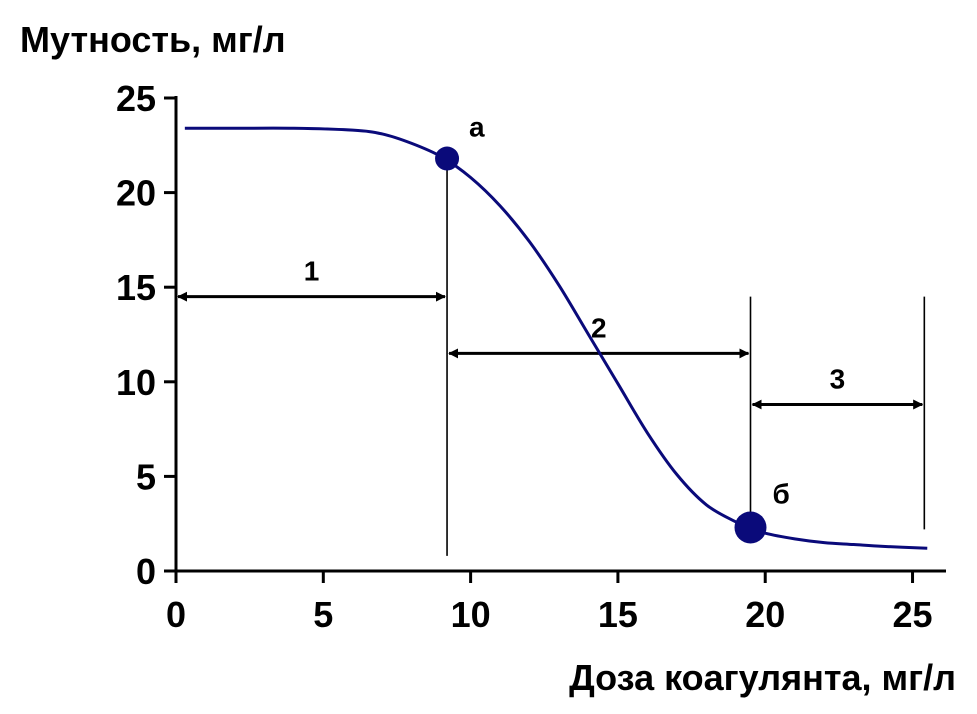 This screenshot has height=714, width=977. What do you see at coordinates (913, 614) in the screenshot?
I see `x-tick-label: 25` at bounding box center [913, 614].